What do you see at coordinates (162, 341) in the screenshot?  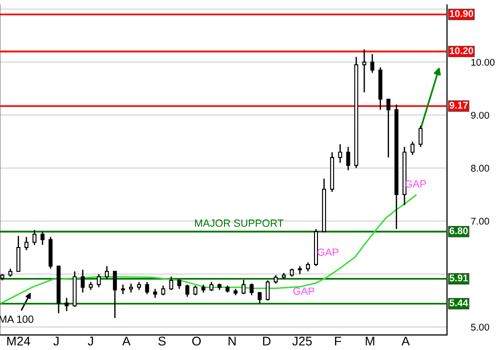 I see `x-tick-label: S` at bounding box center [162, 341].